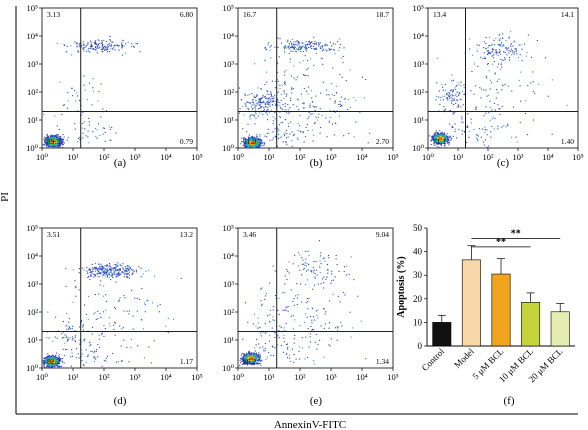 Image resolution: width=588 pixels, height=430 pixels. Describe the element at coordinates (197, 157) in the screenshot. I see `x-tick-label: 10⁵` at that location.